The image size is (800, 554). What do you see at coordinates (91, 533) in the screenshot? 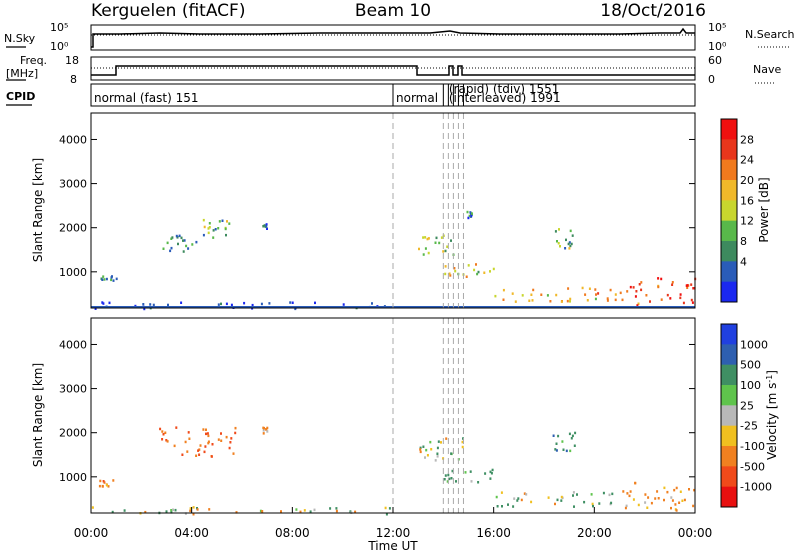
I see `x-tick-label: 00:00` at bounding box center [91, 533].